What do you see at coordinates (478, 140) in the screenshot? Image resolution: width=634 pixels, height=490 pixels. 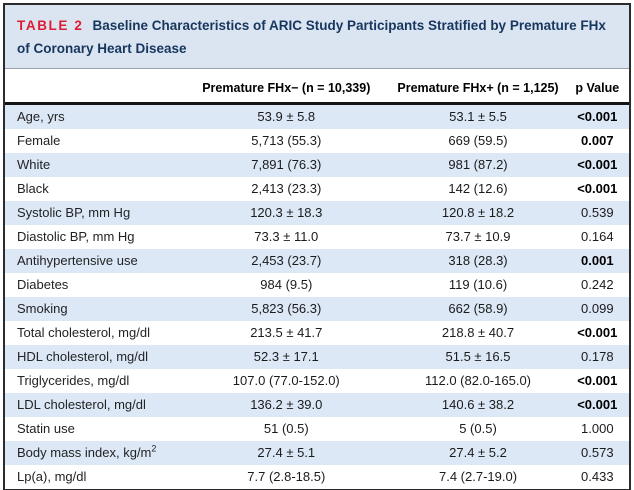 I see `cell-fhx-positive: 669 (59.5)` at bounding box center [478, 140].